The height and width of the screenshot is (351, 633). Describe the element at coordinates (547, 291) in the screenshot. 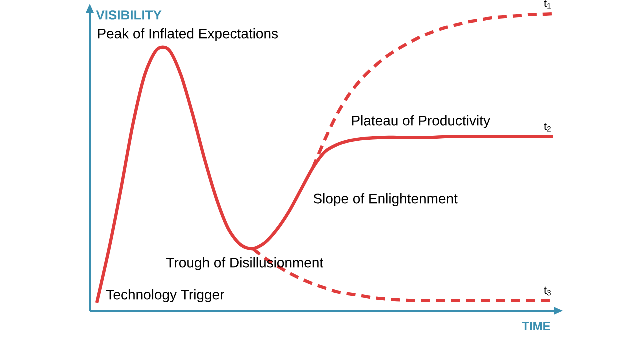

I see `series-label: t$_{3}$` at that location.